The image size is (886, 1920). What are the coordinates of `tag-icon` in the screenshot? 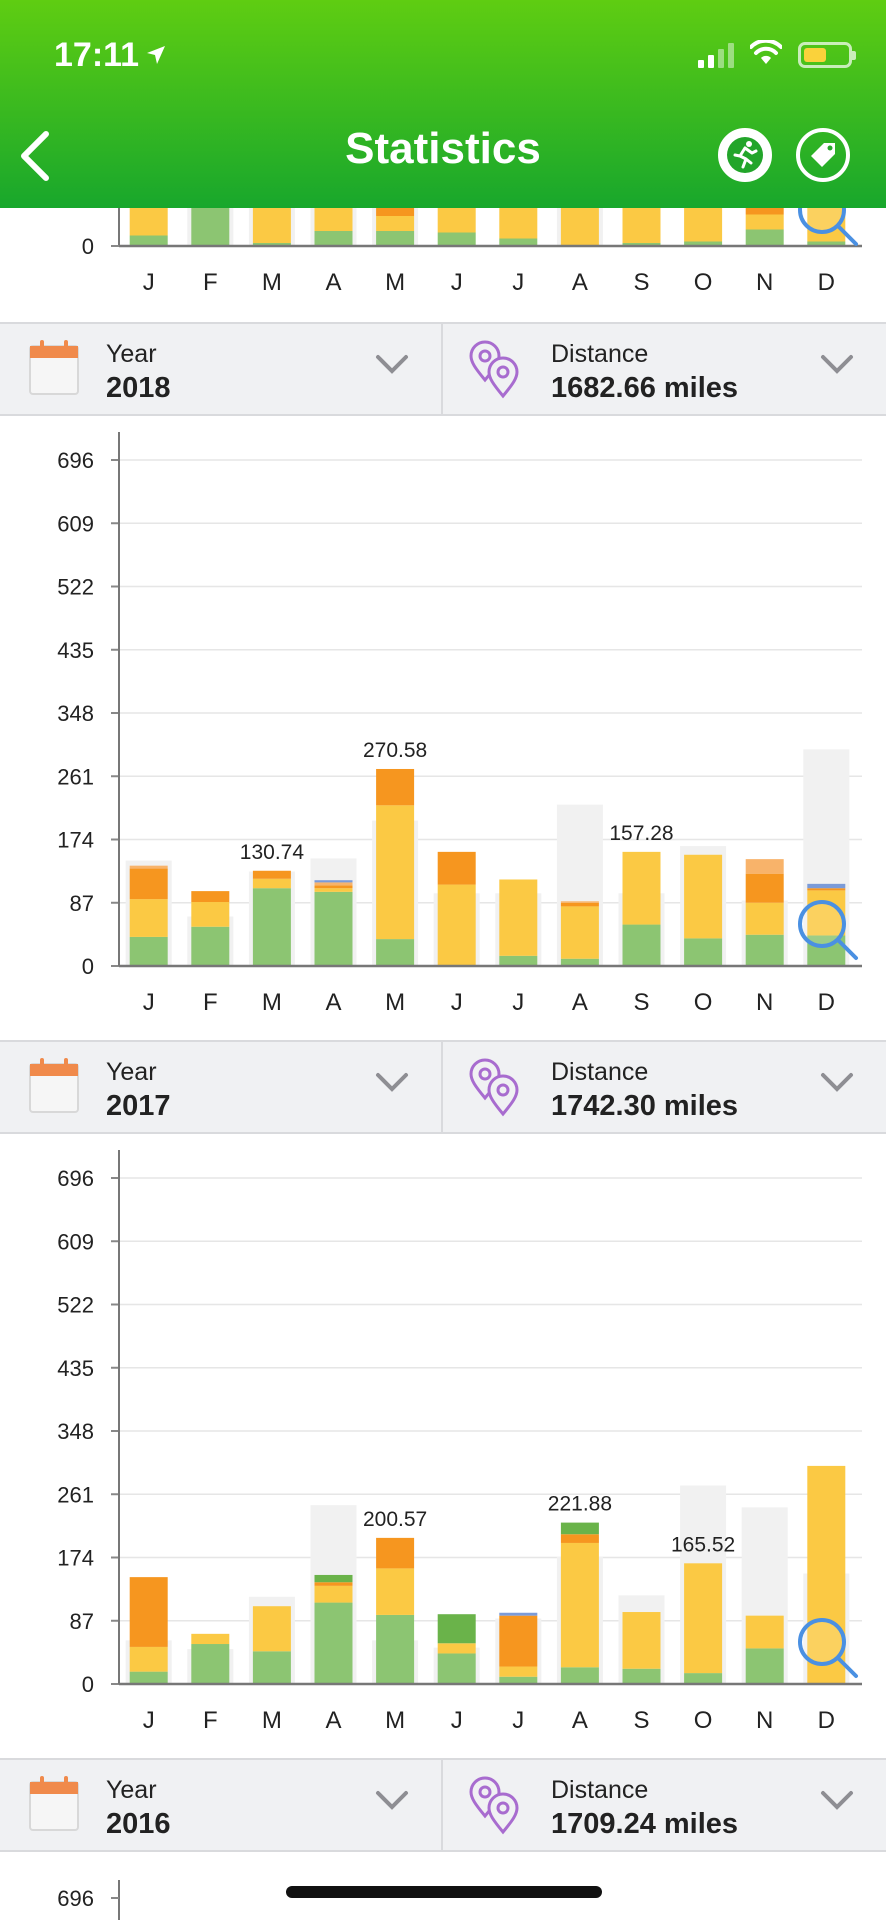 It's located at (823, 155).